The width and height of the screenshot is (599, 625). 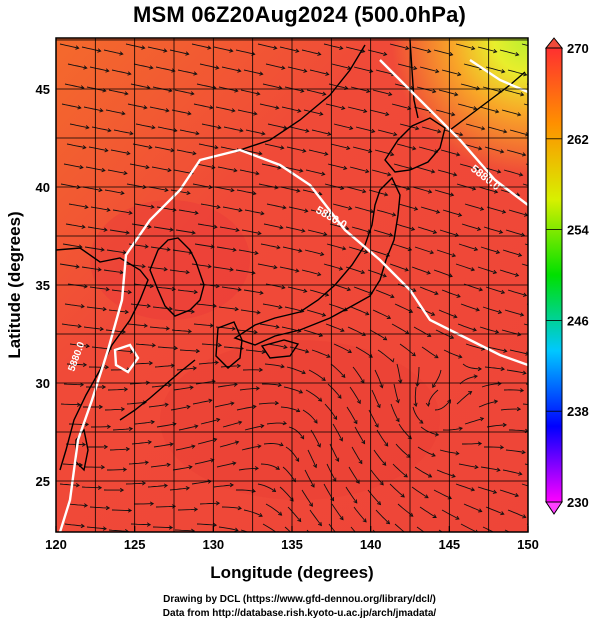 What do you see at coordinates (43, 383) in the screenshot?
I see `y-tick-label: 30` at bounding box center [43, 383].